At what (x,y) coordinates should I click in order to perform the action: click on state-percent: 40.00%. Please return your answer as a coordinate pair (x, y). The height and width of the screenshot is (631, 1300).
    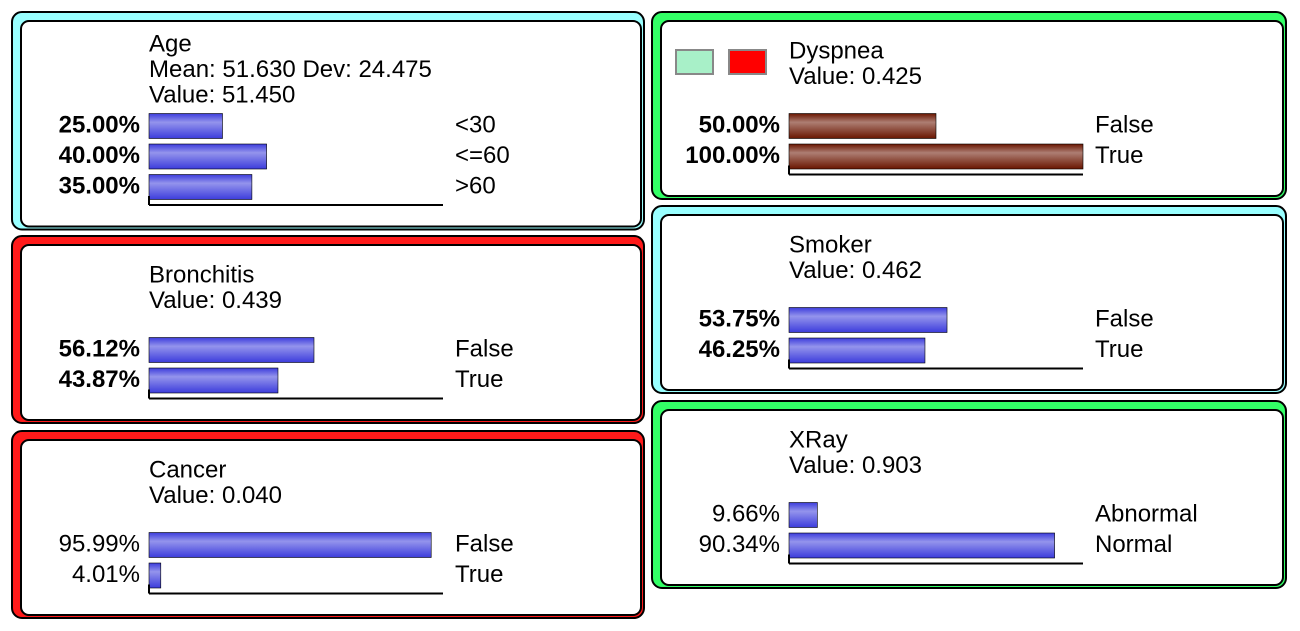
    Looking at the image, I should click on (99, 155).